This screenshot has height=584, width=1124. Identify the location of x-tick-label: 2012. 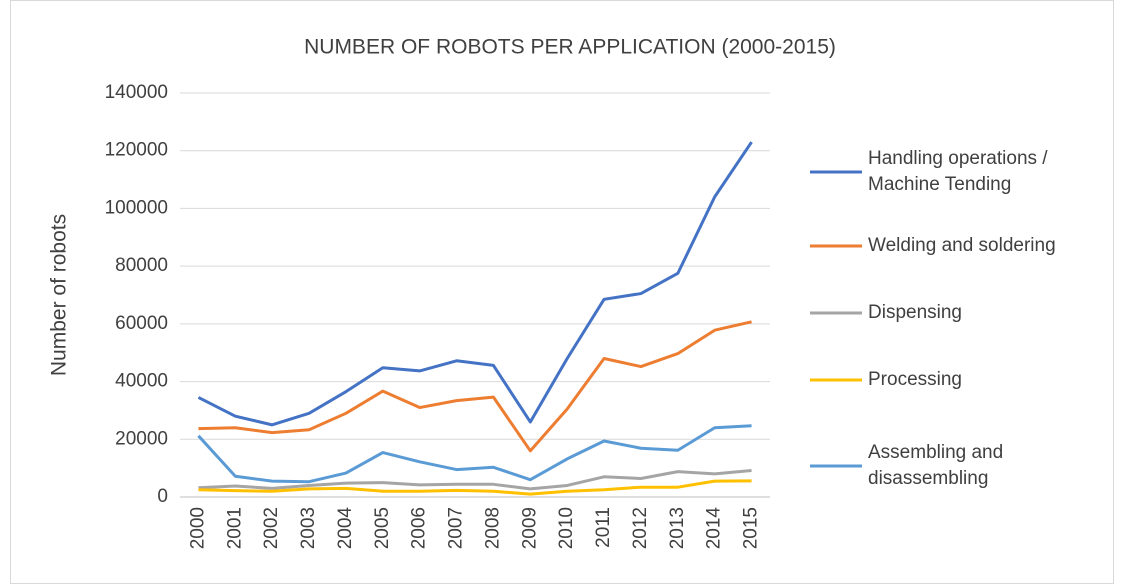
(640, 528).